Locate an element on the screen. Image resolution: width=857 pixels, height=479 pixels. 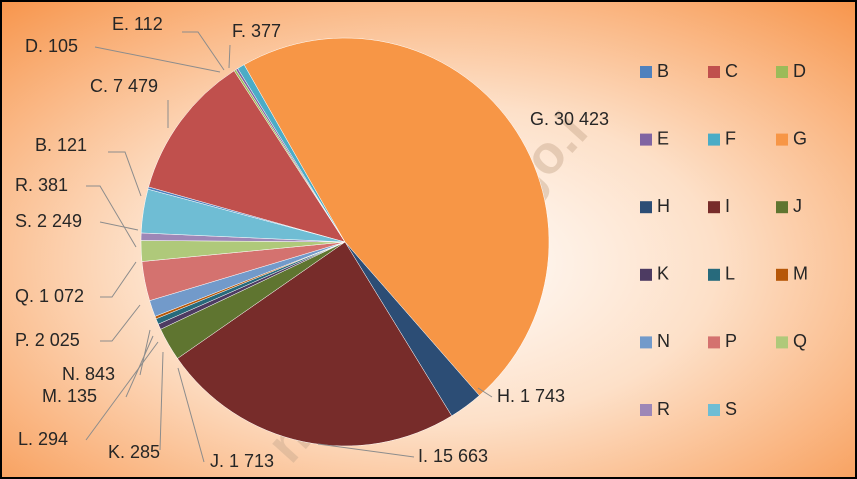
legend-label: K is located at coordinates (663, 274).